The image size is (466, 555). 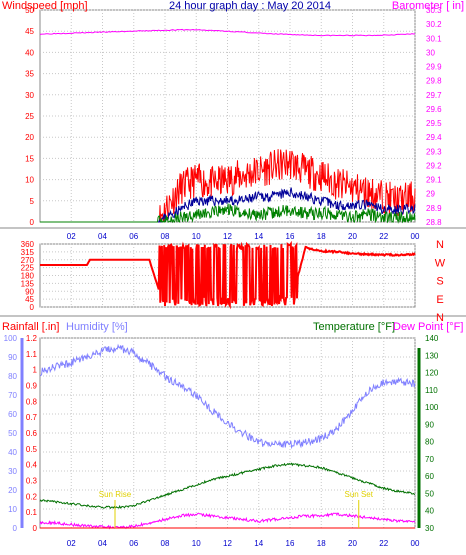 What do you see at coordinates (28, 252) in the screenshot?
I see `dir-y-tick-label: 315` at bounding box center [28, 252].